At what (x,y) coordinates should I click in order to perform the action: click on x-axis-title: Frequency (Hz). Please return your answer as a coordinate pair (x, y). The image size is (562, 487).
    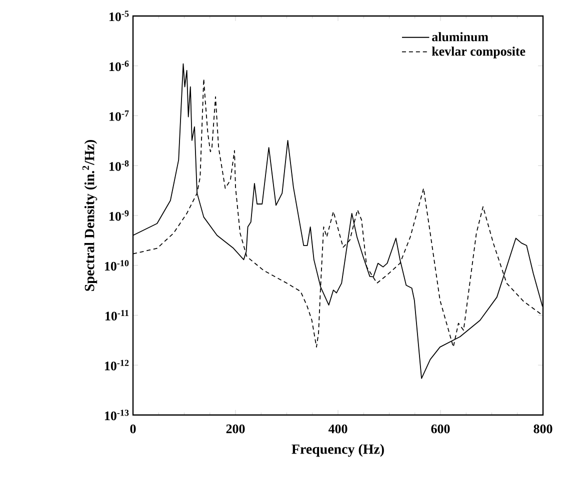
    Looking at the image, I should click on (338, 450).